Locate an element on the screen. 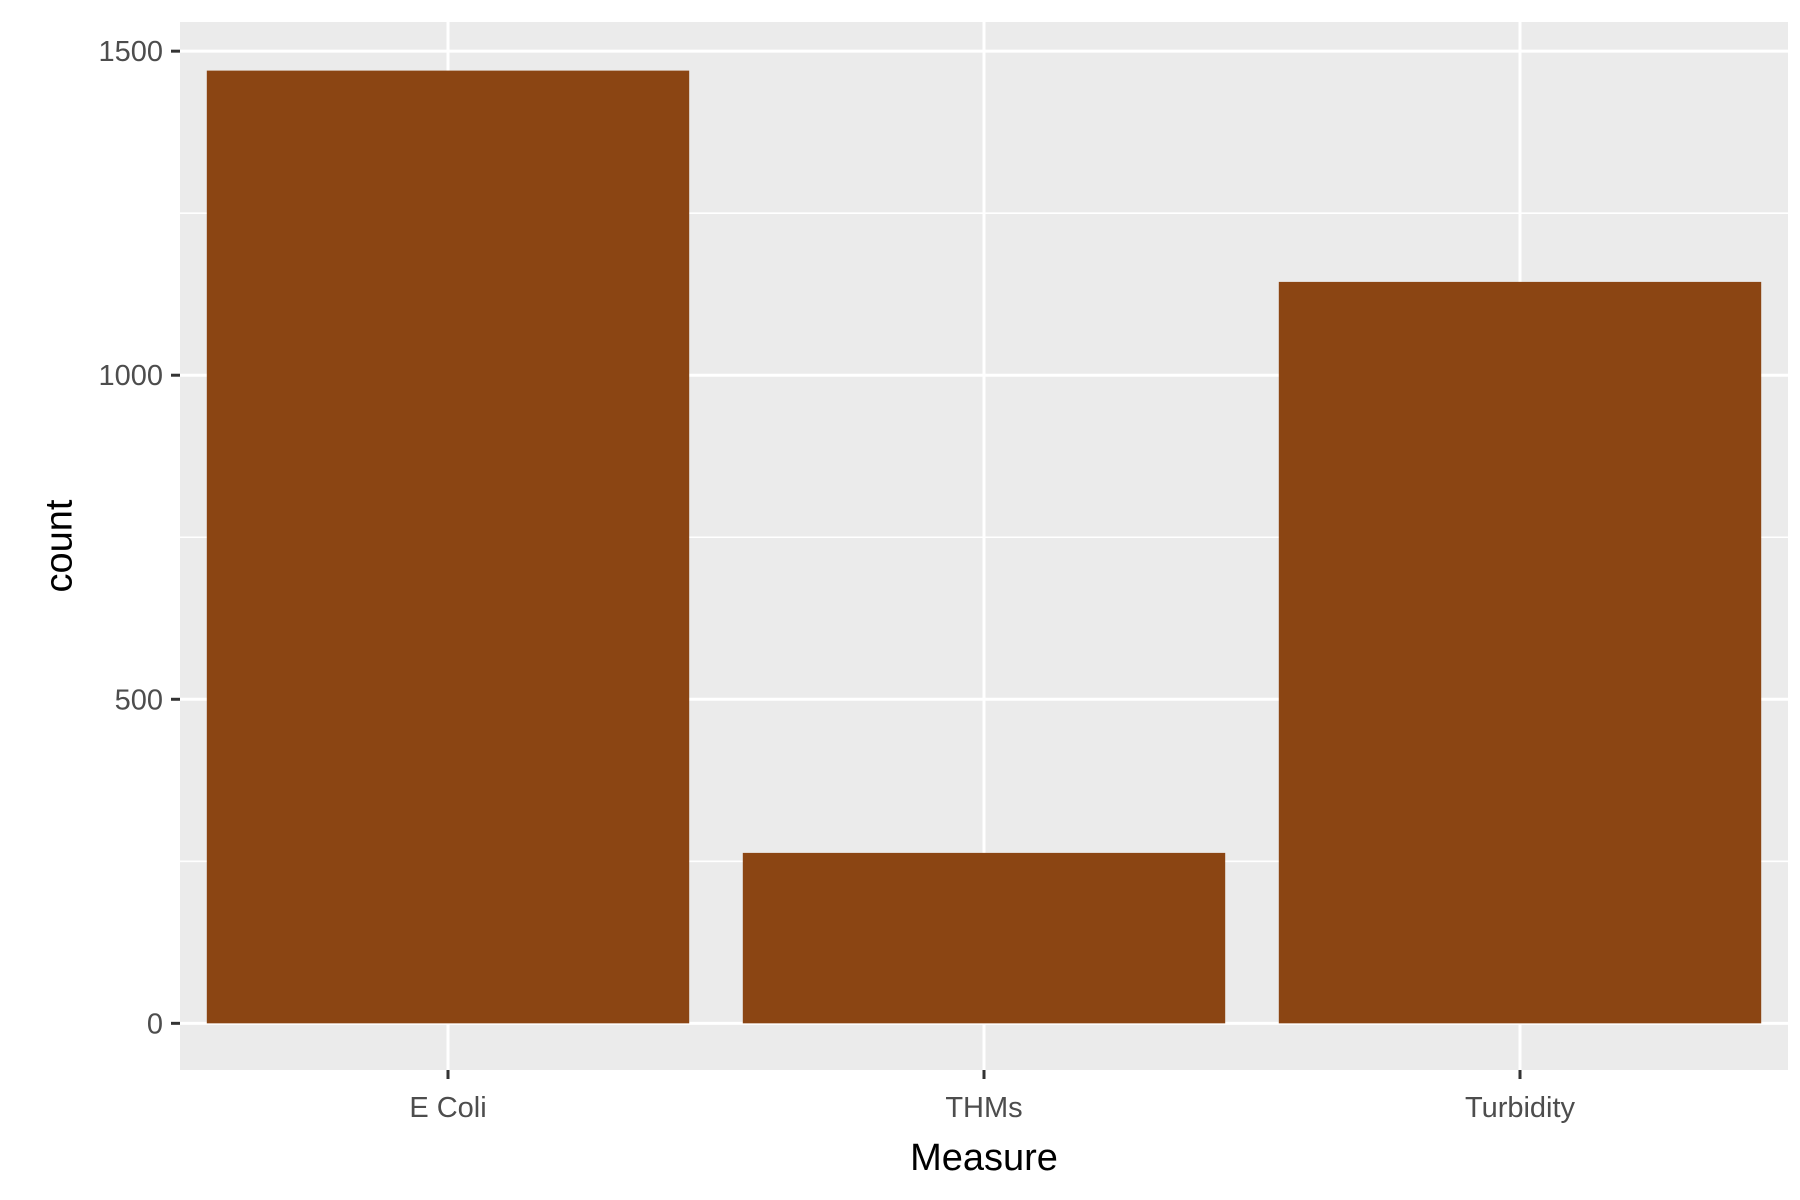 This screenshot has height=1200, width=1800. x-axis: E Coli THMs Turbidity is located at coordinates (992, 1097).